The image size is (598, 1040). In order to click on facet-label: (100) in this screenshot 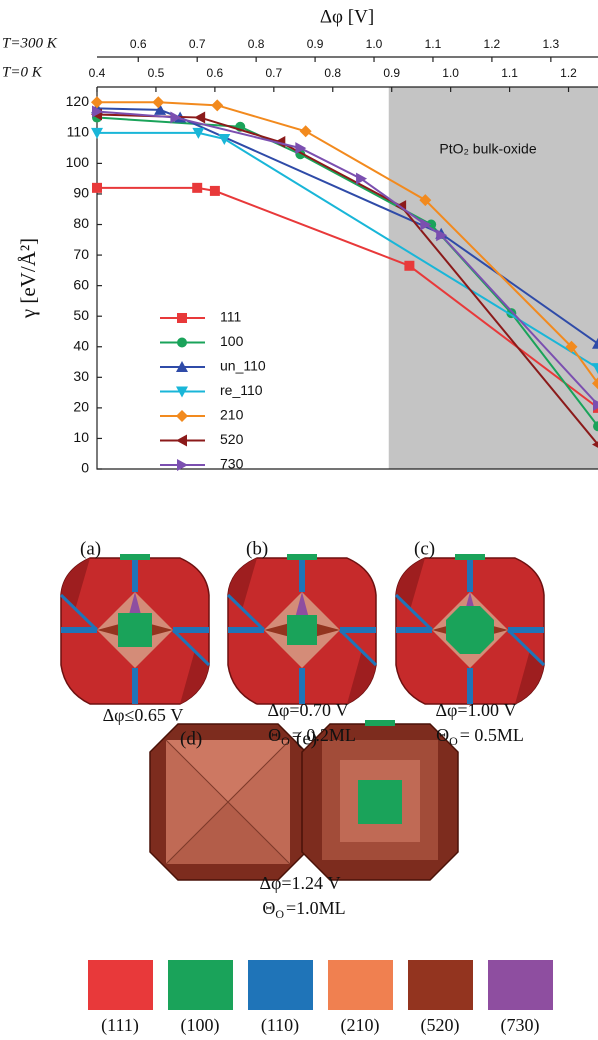, I will do `click(200, 1025)`.